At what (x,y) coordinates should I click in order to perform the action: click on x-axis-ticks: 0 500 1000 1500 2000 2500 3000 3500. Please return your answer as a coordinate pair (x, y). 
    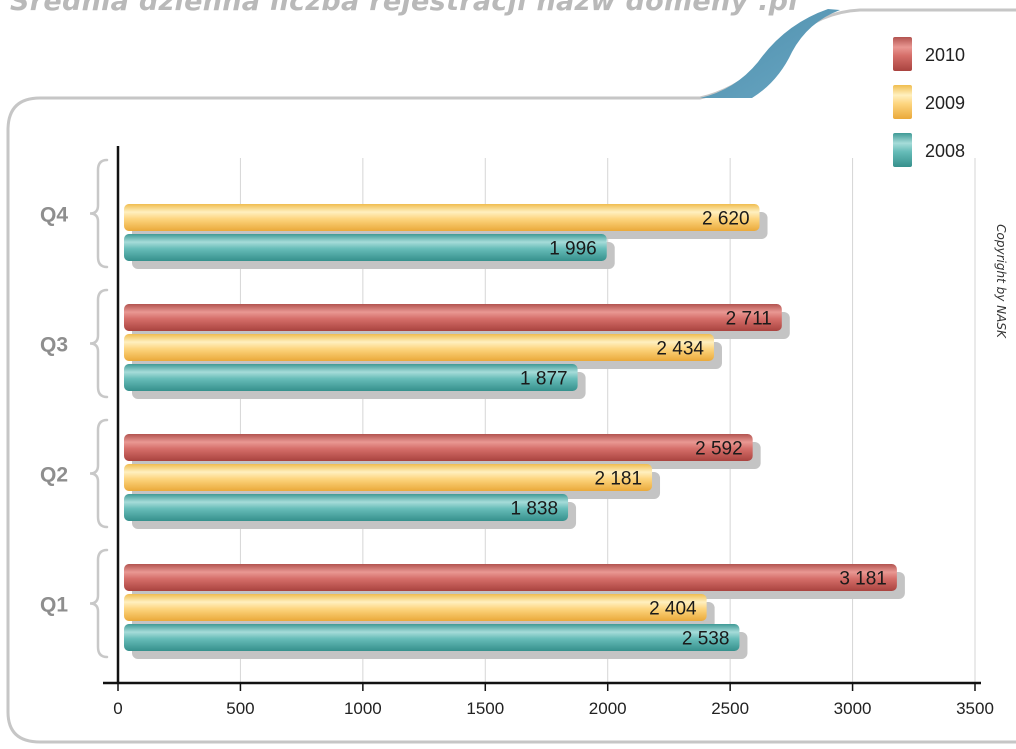
    Looking at the image, I should click on (553, 700).